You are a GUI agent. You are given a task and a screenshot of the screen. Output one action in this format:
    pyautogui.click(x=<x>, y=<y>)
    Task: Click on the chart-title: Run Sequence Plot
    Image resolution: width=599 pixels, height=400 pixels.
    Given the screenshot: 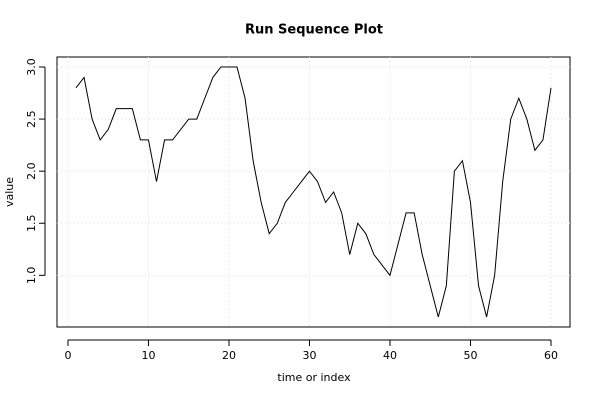 What is the action you would take?
    pyautogui.click(x=314, y=30)
    